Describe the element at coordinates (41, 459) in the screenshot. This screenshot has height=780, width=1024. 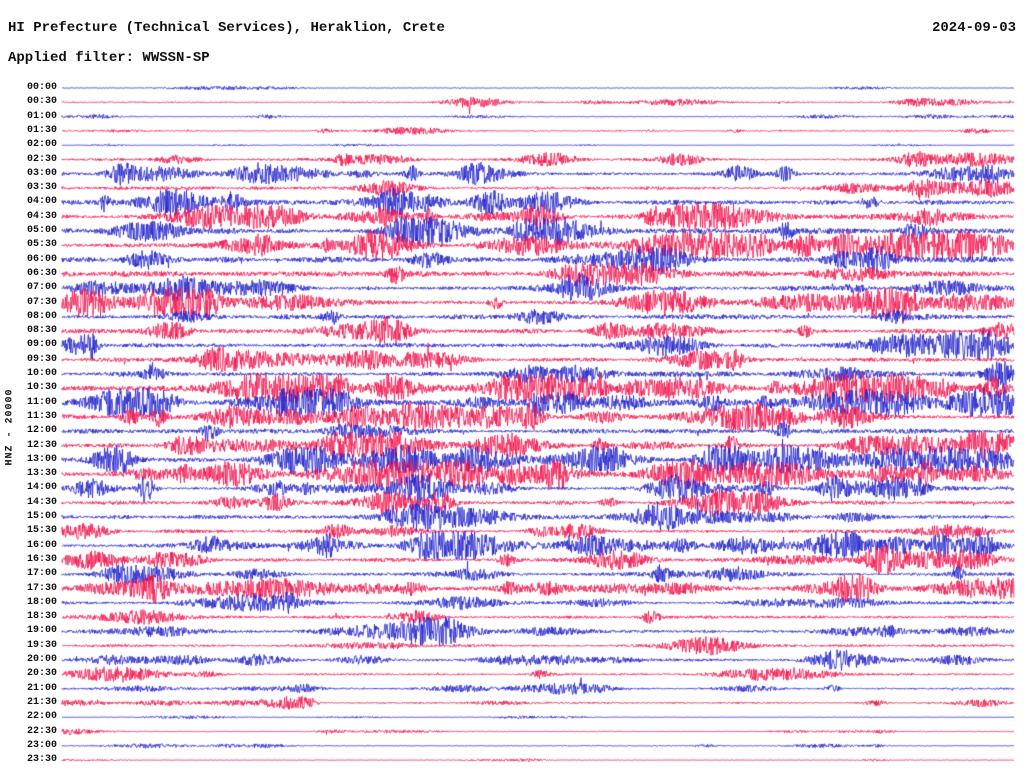
I see `time-label-1300: 13:00` at that location.